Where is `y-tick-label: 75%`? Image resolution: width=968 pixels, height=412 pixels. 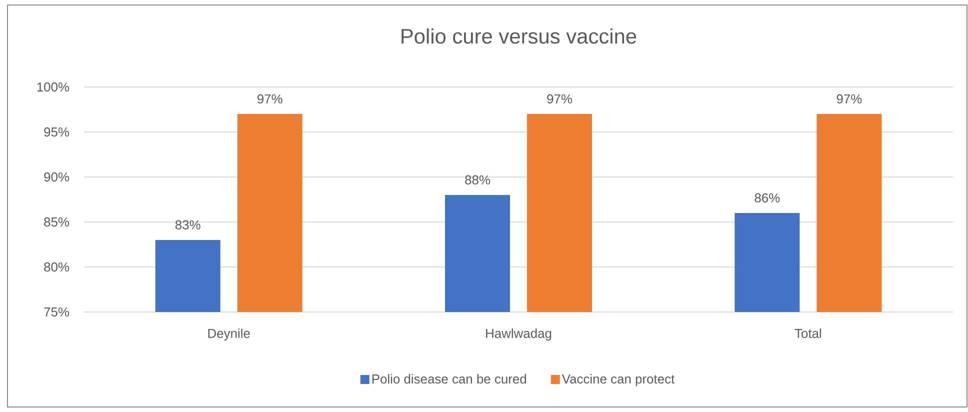 y-tick-label: 75% is located at coordinates (57, 312).